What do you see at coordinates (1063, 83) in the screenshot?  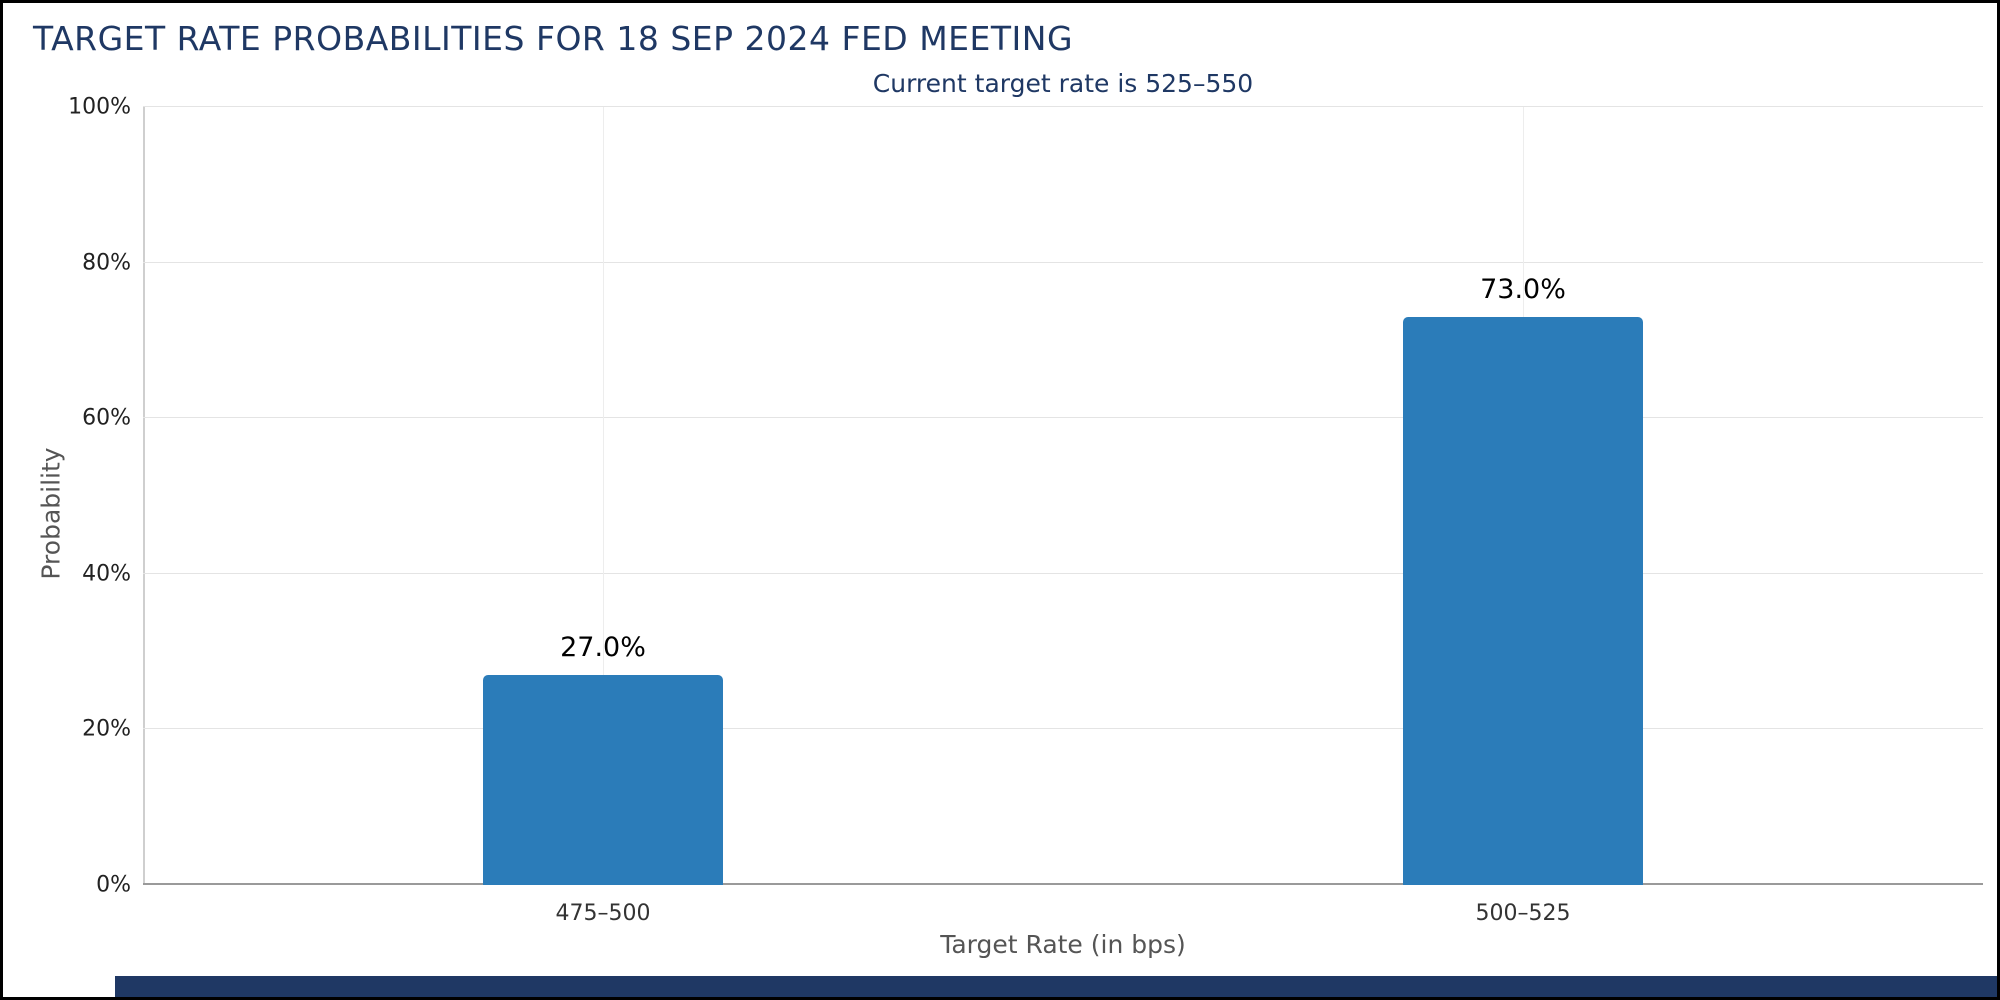 I see `chart-subtitle: Current target rate is 525–550` at bounding box center [1063, 83].